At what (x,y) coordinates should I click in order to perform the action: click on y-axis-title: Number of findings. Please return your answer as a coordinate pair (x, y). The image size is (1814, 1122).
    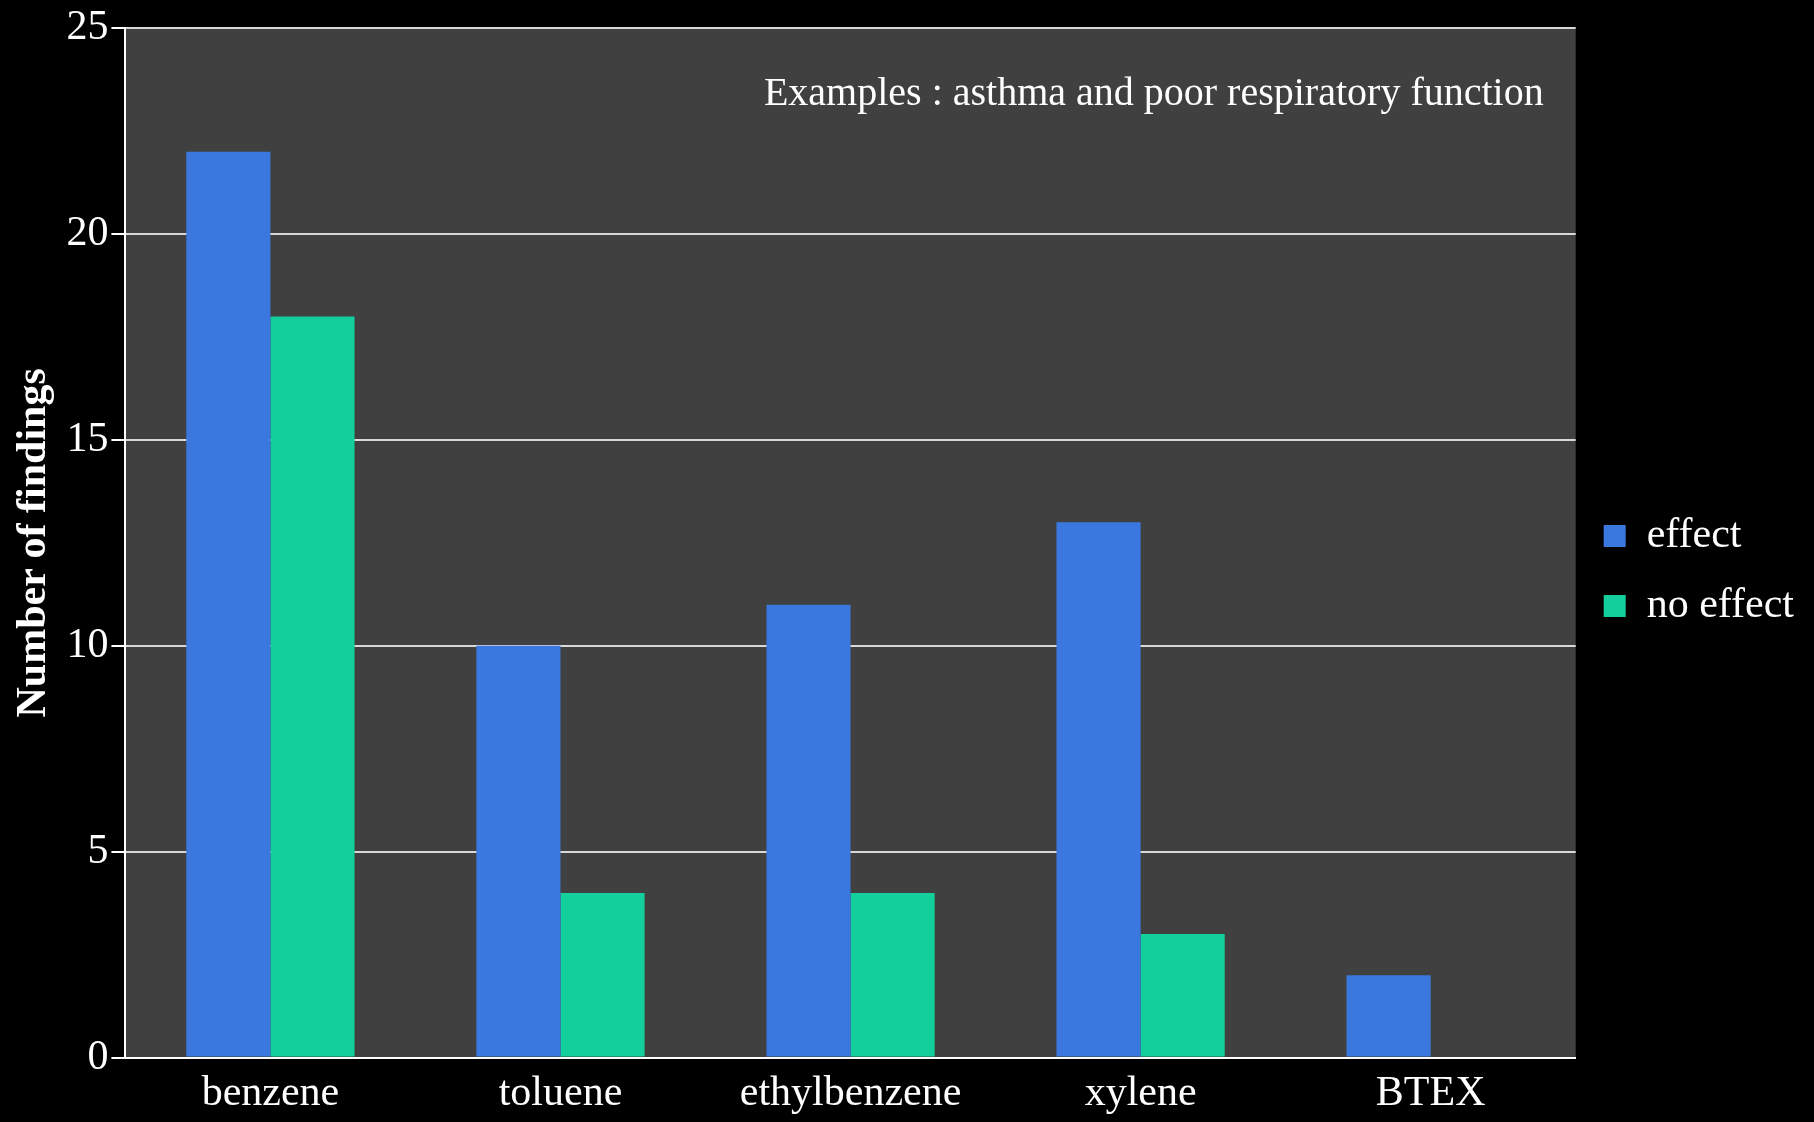
    Looking at the image, I should click on (31, 543).